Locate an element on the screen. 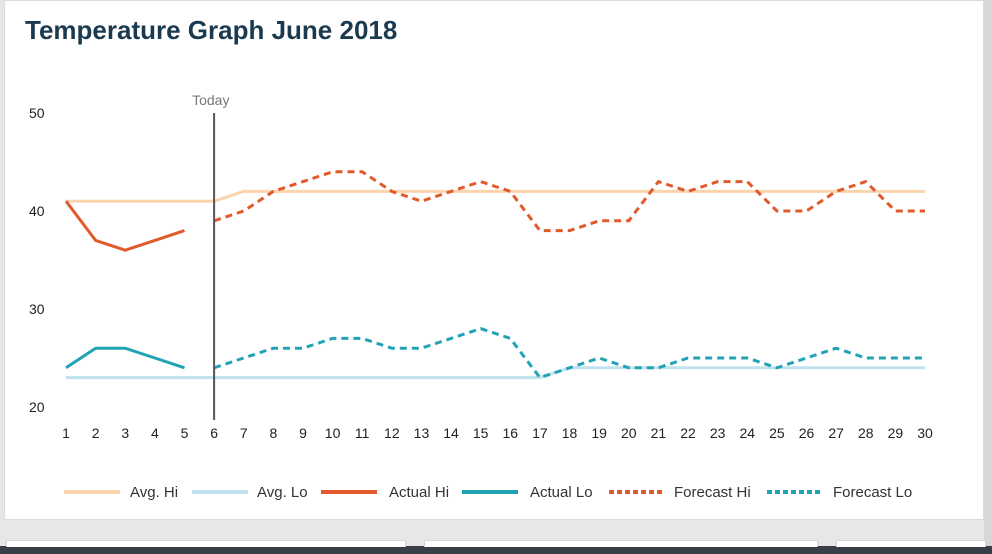  x-tick-label: 25 is located at coordinates (777, 433).